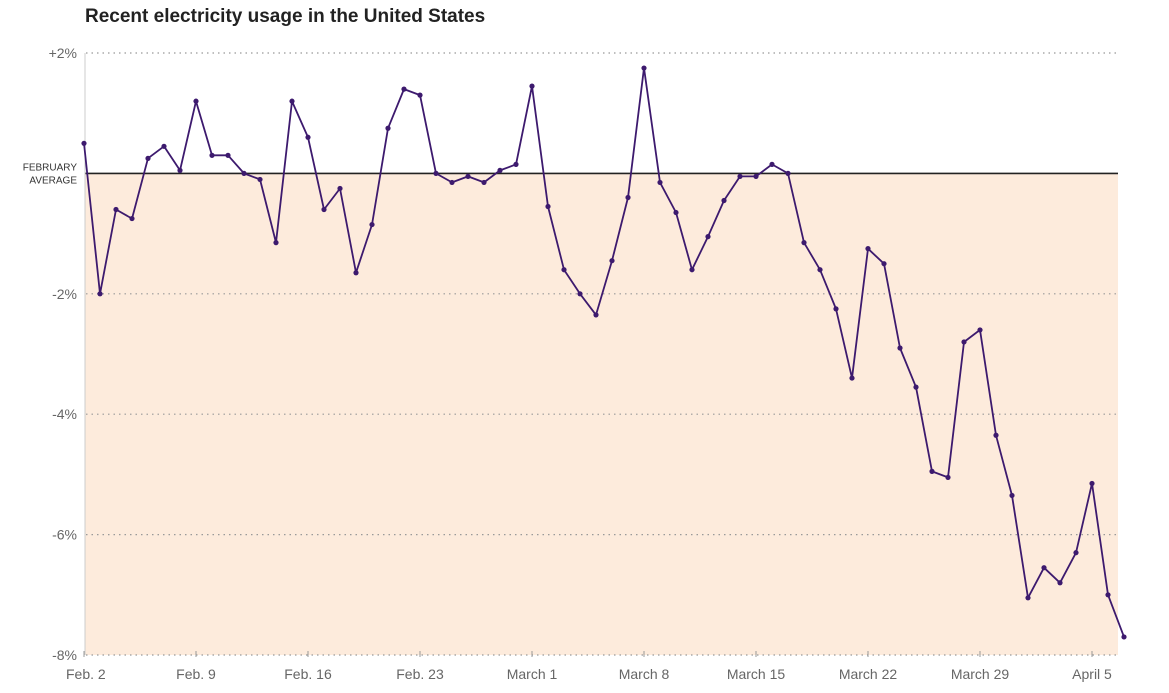 The height and width of the screenshot is (693, 1169). I want to click on x-tick-label: March 22, so click(868, 674).